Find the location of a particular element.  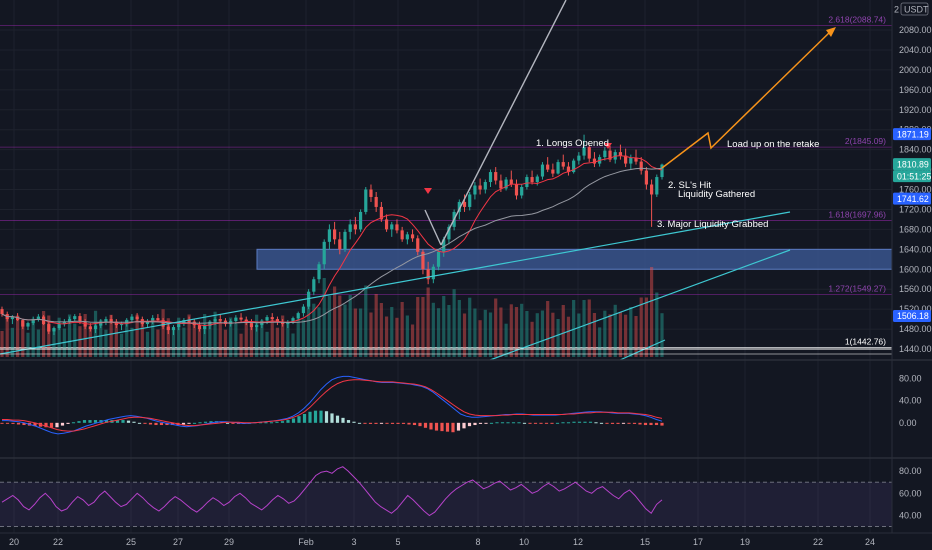

price-tick-2: 1520.00 is located at coordinates (915, 309).